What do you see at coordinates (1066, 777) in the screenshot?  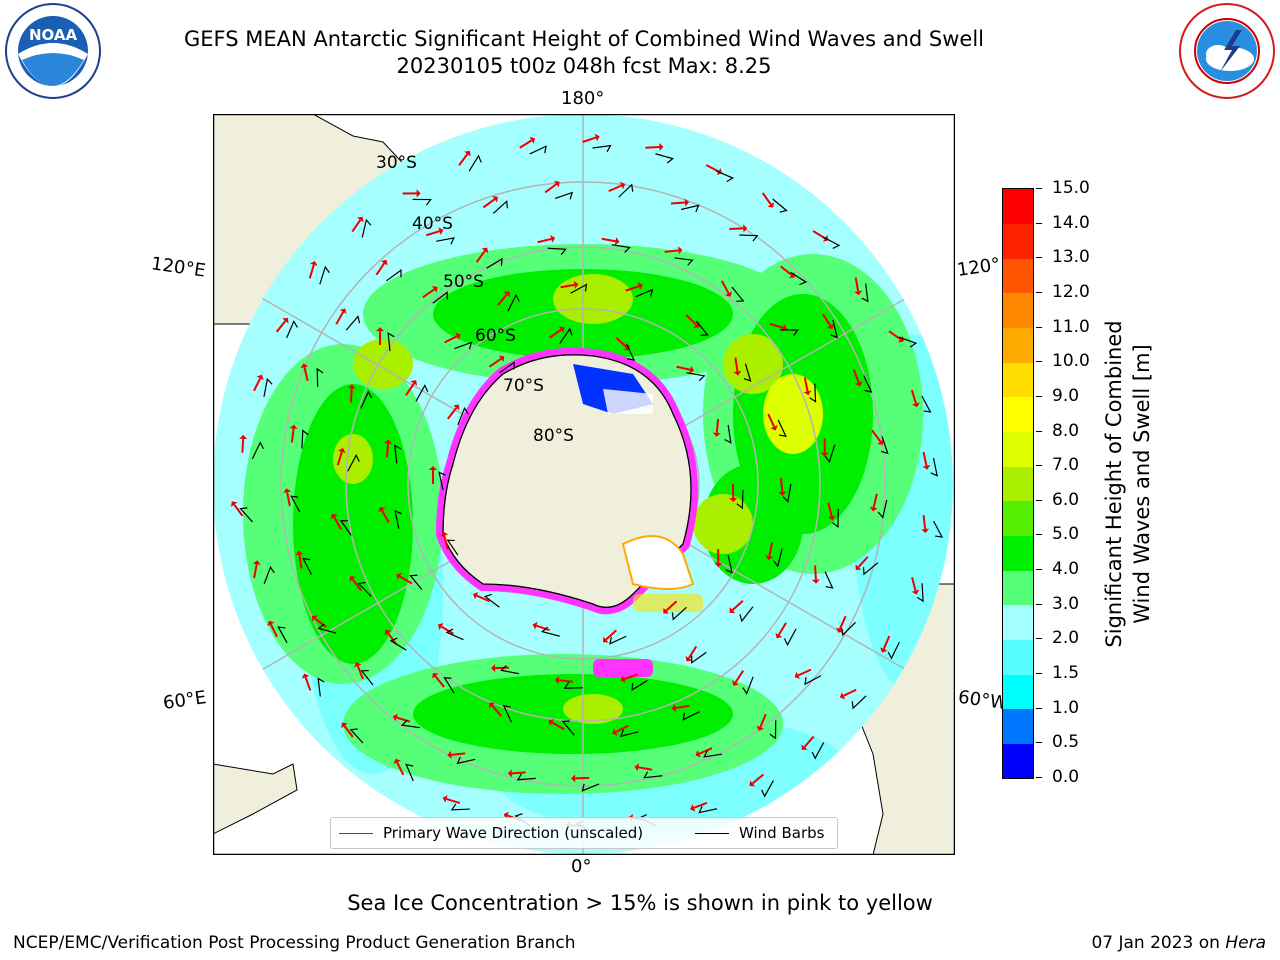 I see `colorbar-tick-label: 0.0` at bounding box center [1066, 777].